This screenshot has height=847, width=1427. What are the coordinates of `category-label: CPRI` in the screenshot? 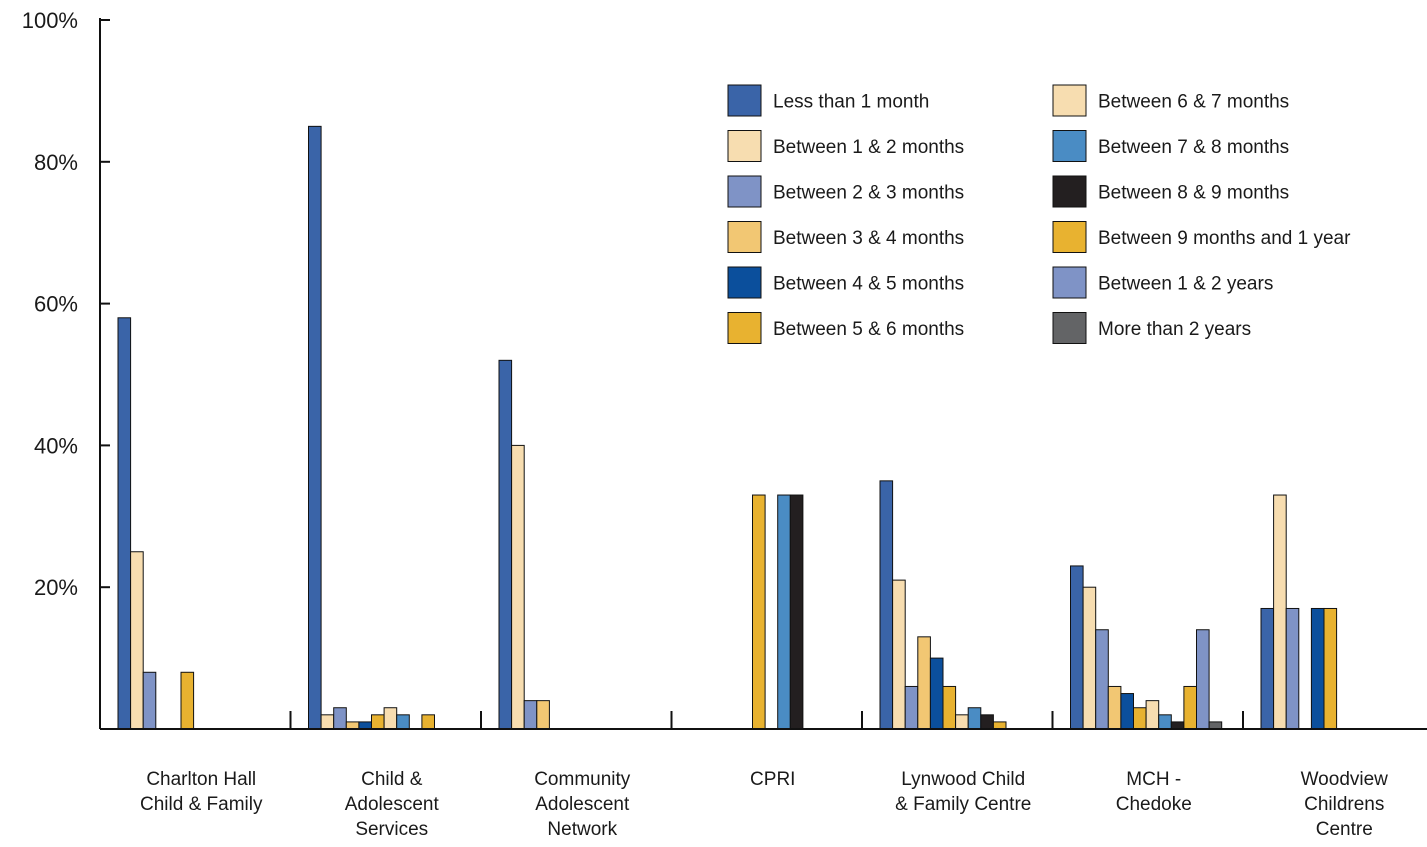 It's located at (772, 779).